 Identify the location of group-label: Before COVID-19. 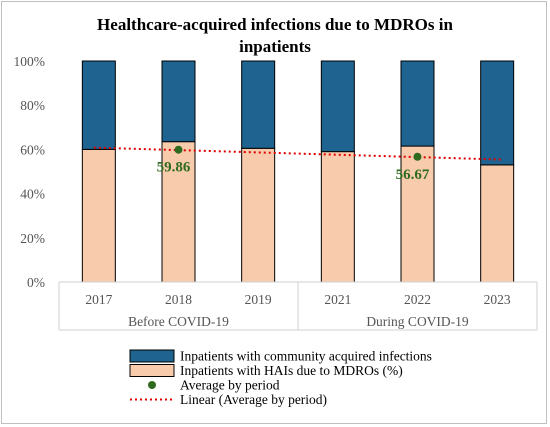
(178, 321).